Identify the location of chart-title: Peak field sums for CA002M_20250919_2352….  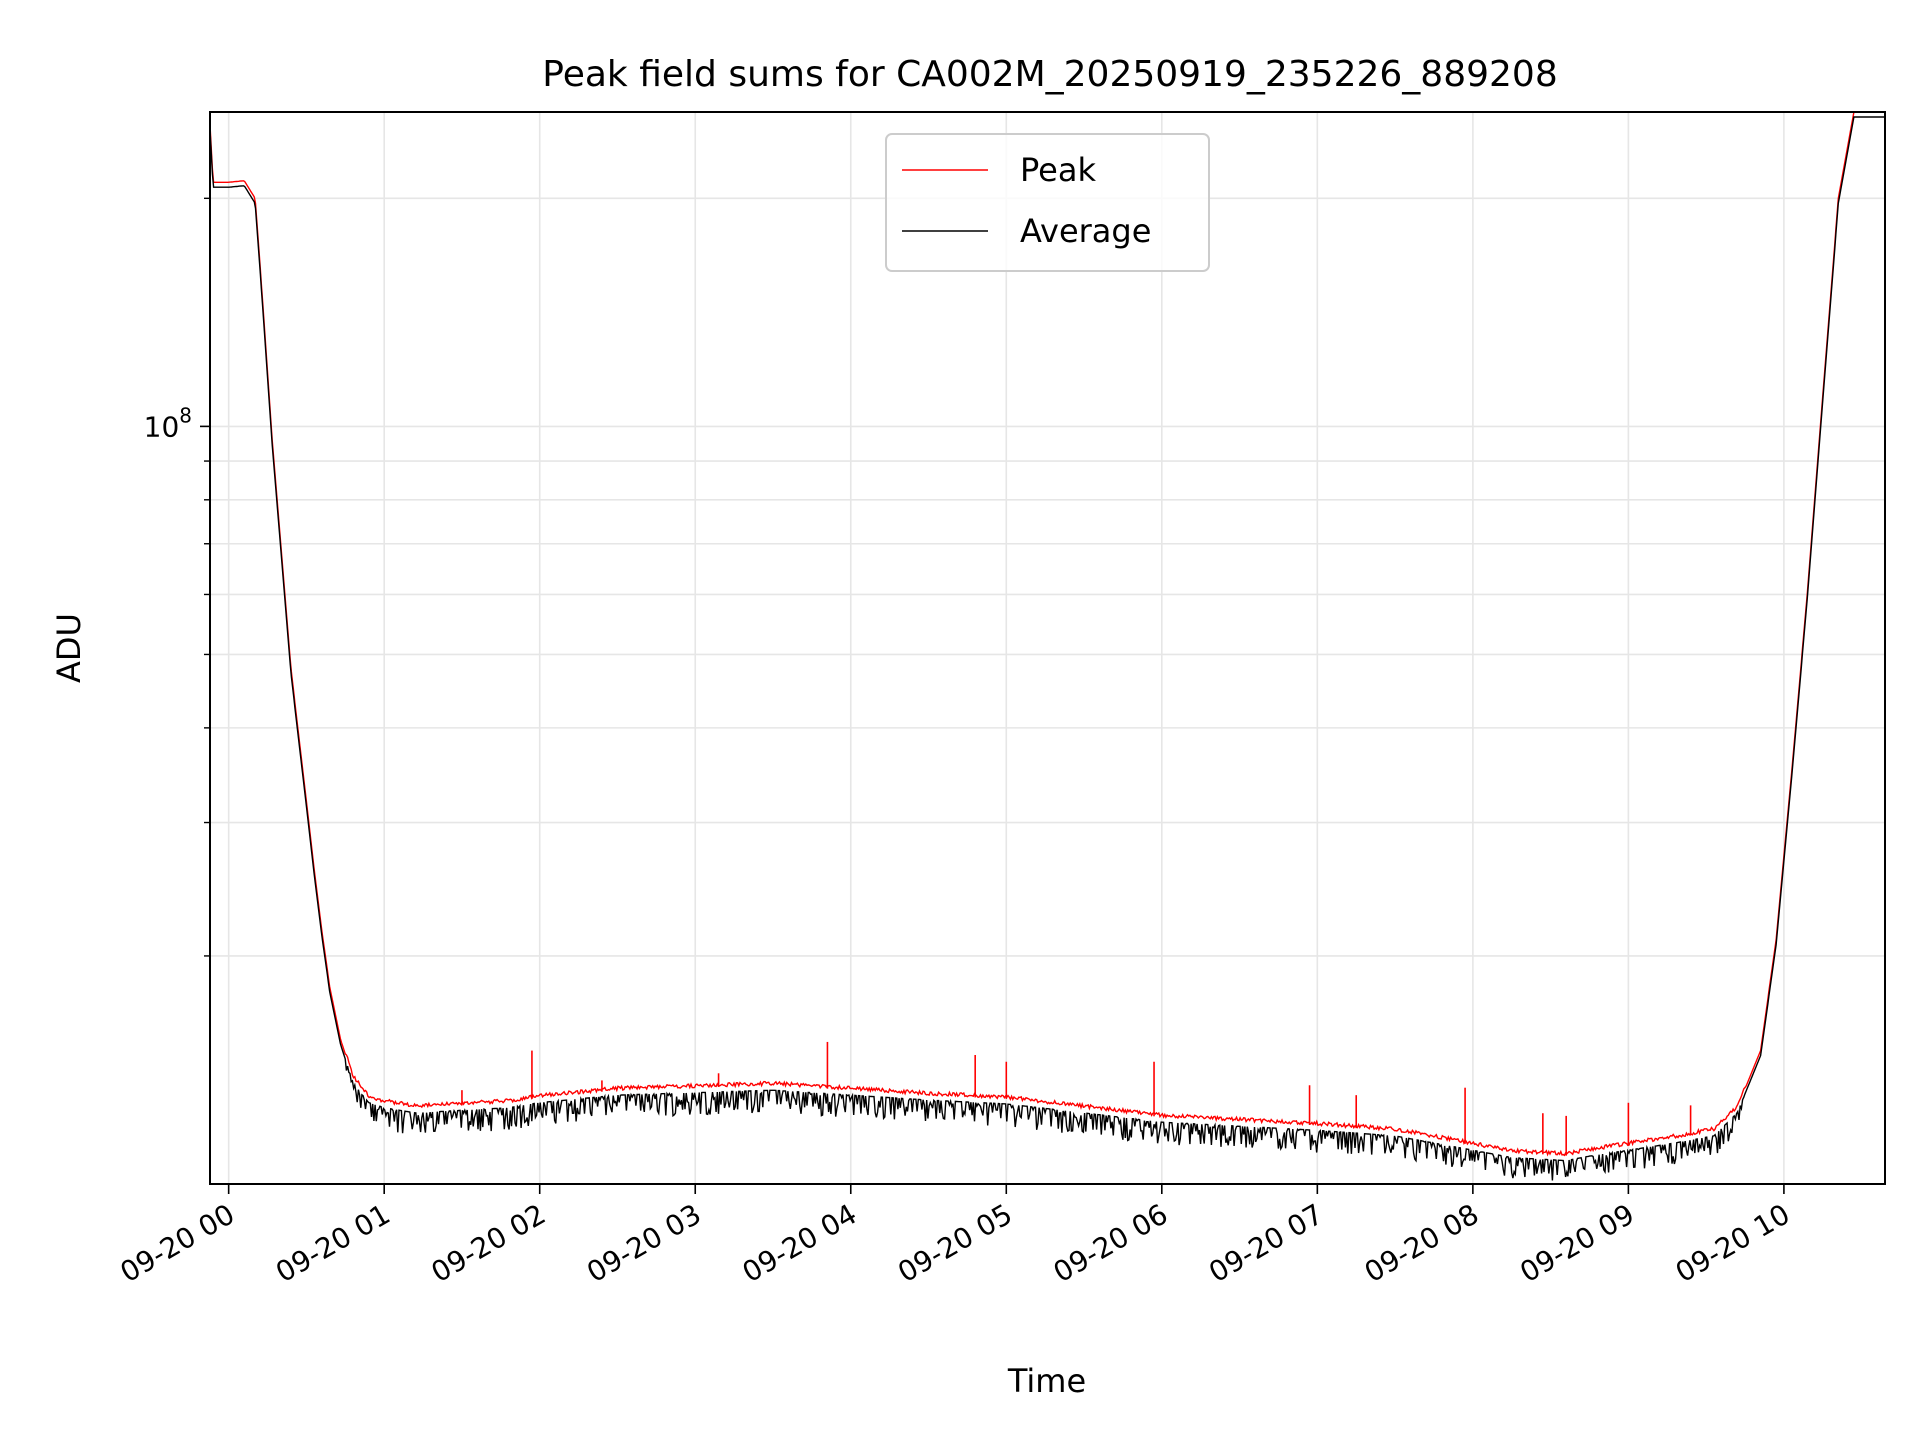
(1049, 74).